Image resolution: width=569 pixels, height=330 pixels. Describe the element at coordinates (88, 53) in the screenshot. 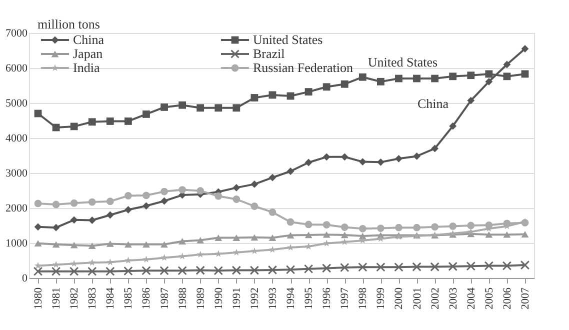

I see `legend-label: Japan` at that location.